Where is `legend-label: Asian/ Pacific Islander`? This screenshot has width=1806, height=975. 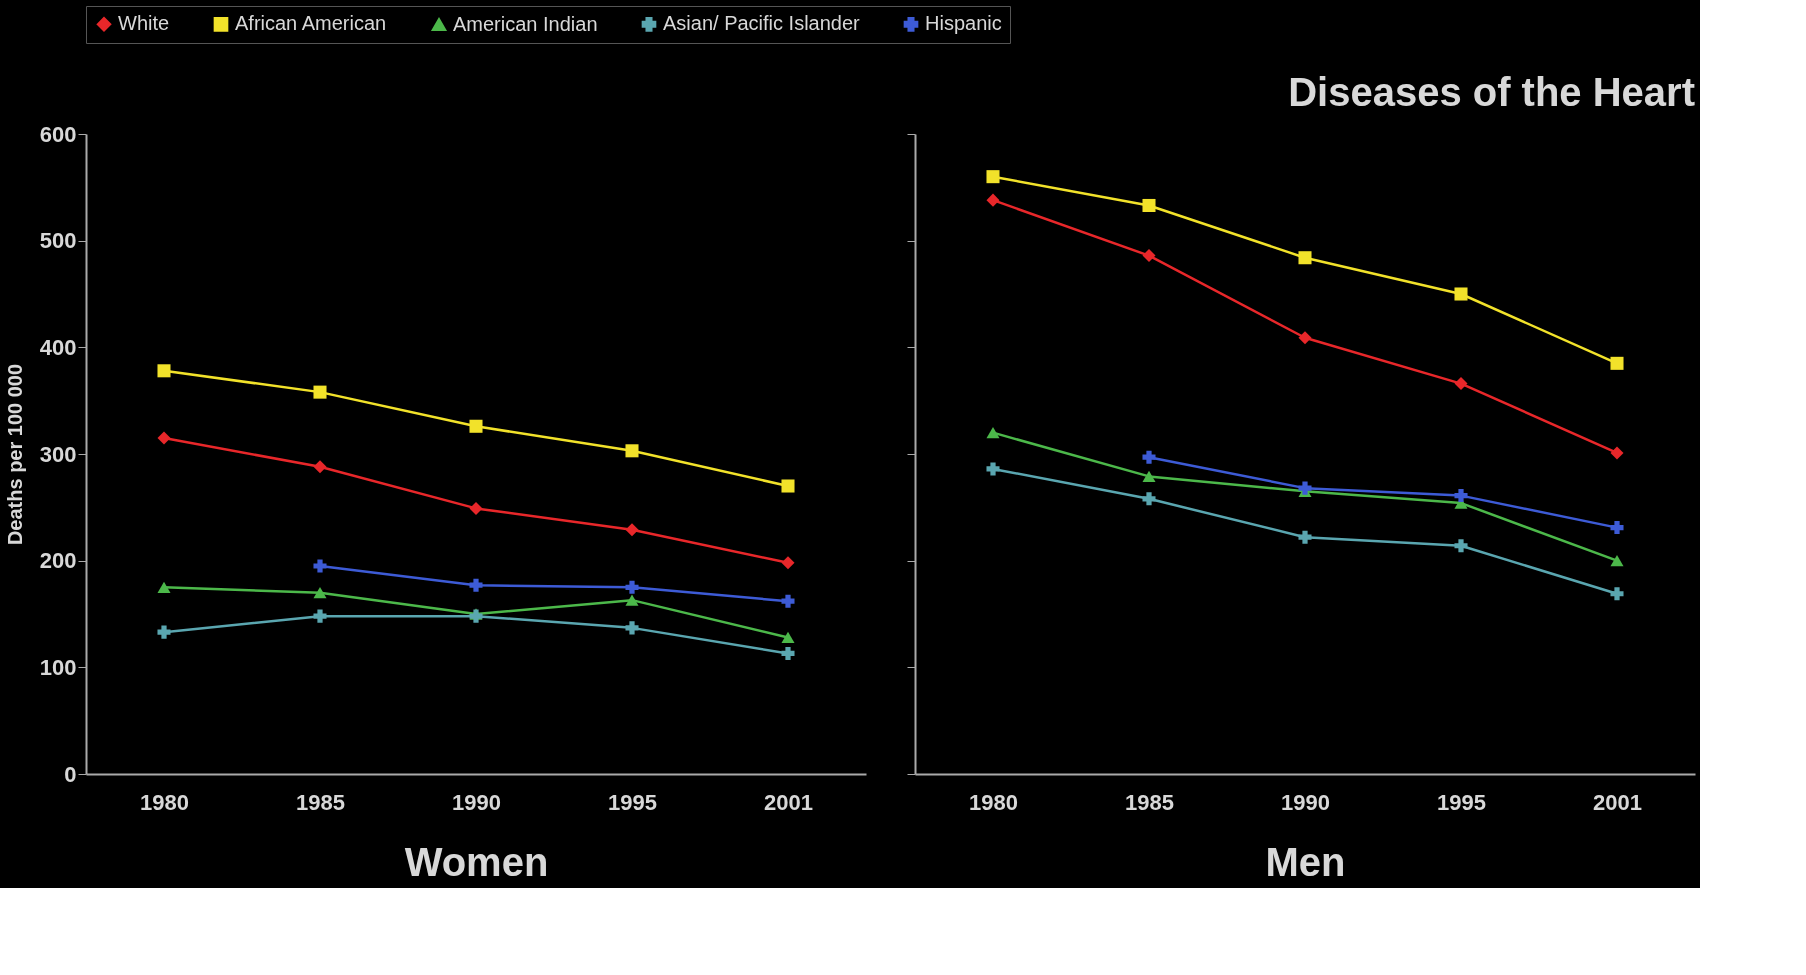
legend-label: Asian/ Pacific Islander is located at coordinates (762, 23).